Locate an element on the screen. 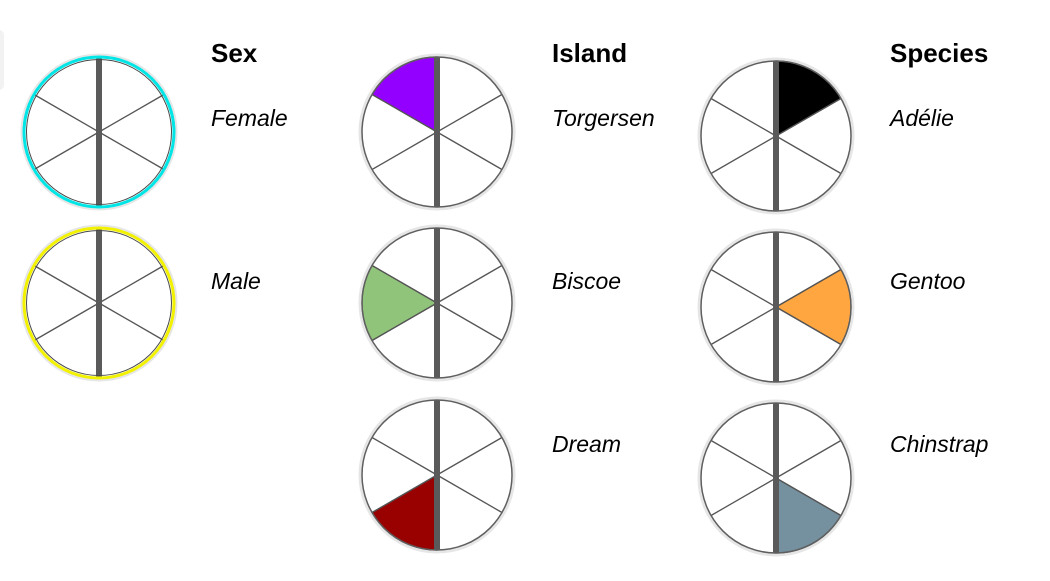 This screenshot has height=581, width=1050. male-glyph is located at coordinates (99, 303).